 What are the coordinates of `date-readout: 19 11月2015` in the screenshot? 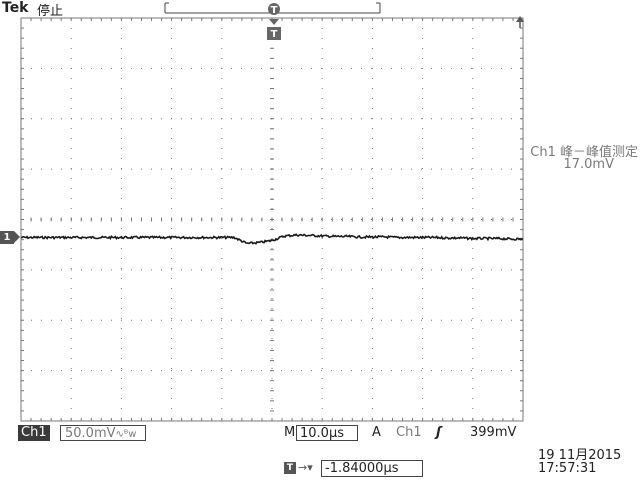 It's located at (580, 455).